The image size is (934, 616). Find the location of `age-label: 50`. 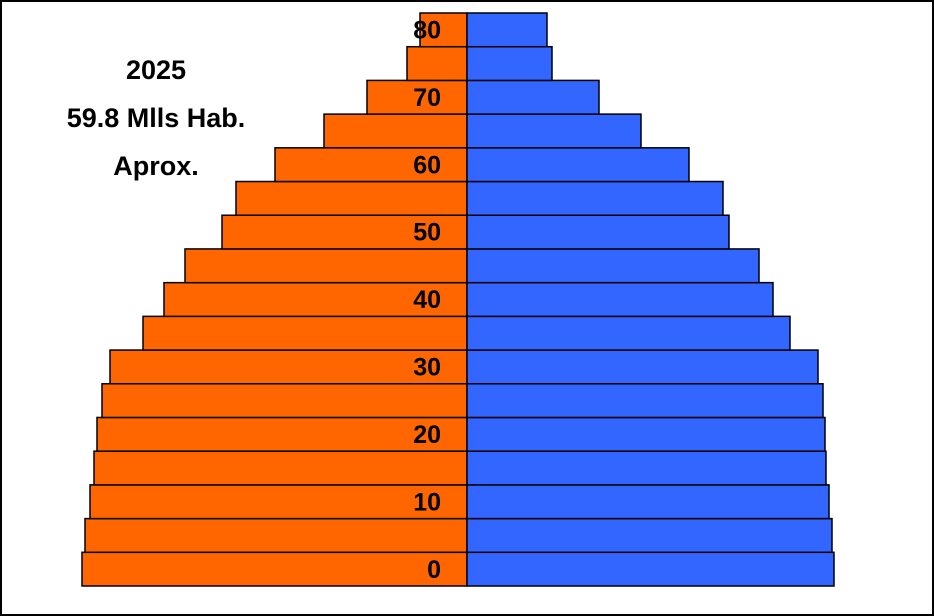

age-label: 50 is located at coordinates (427, 233).